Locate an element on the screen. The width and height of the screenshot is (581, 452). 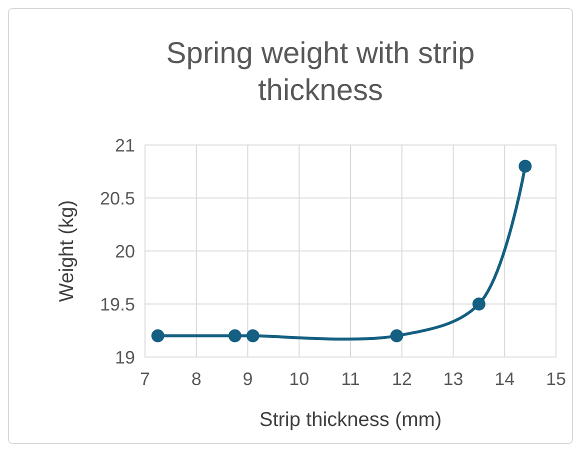
x-tick-label: 11 is located at coordinates (350, 379).